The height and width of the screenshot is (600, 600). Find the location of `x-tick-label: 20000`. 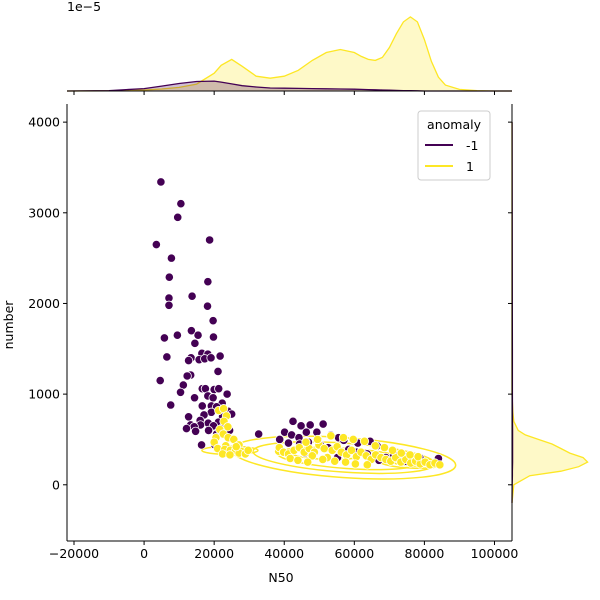

x-tick-label: 20000 is located at coordinates (214, 553).